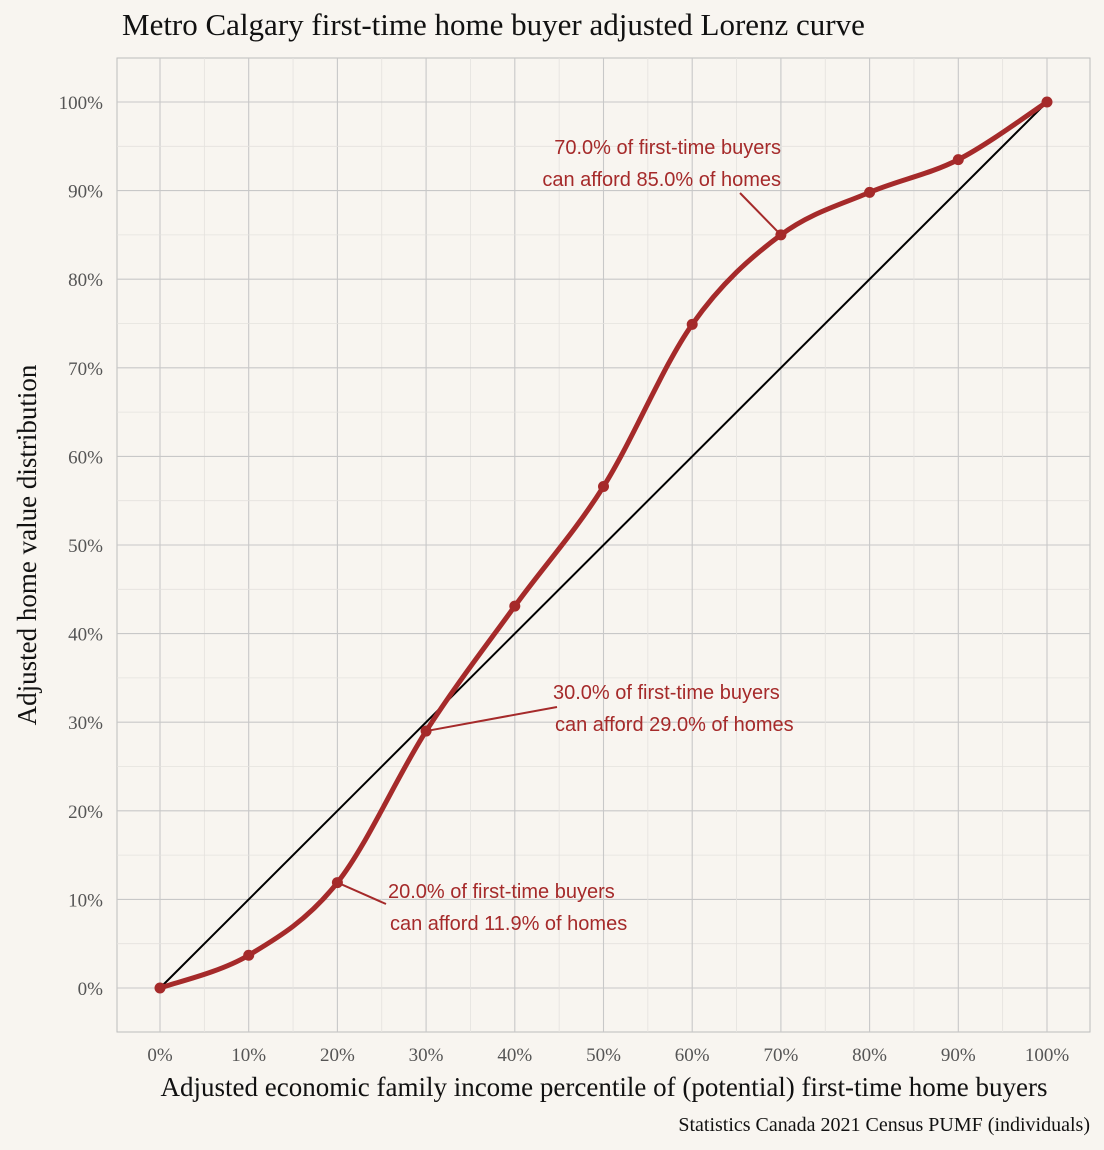  I want to click on x-tick-label: 40%, so click(514, 1055).